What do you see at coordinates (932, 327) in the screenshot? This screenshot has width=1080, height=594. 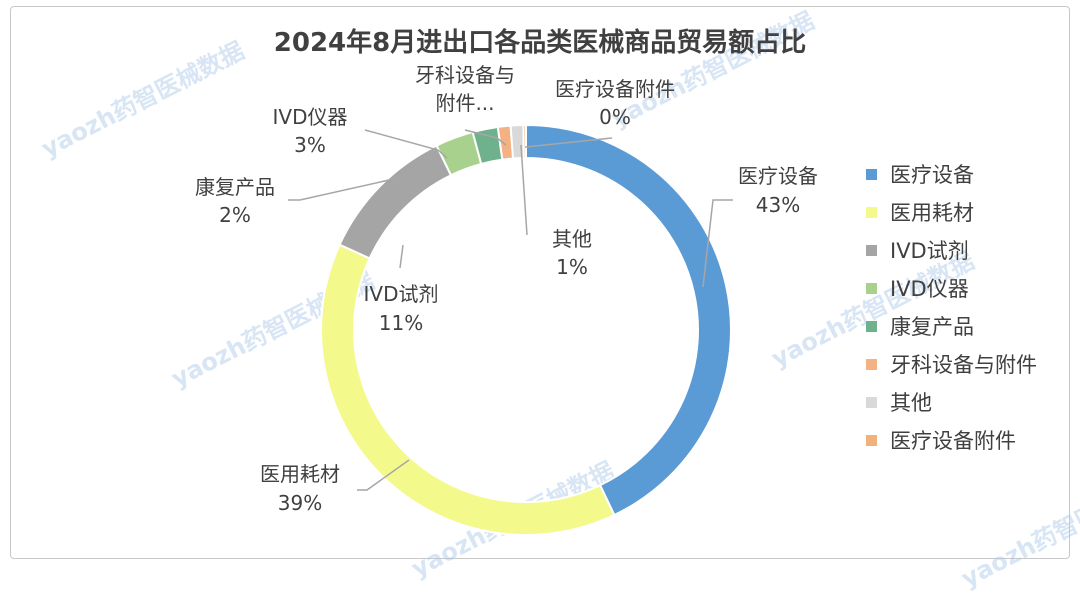 I see `legend-label: 康复产品` at bounding box center [932, 327].